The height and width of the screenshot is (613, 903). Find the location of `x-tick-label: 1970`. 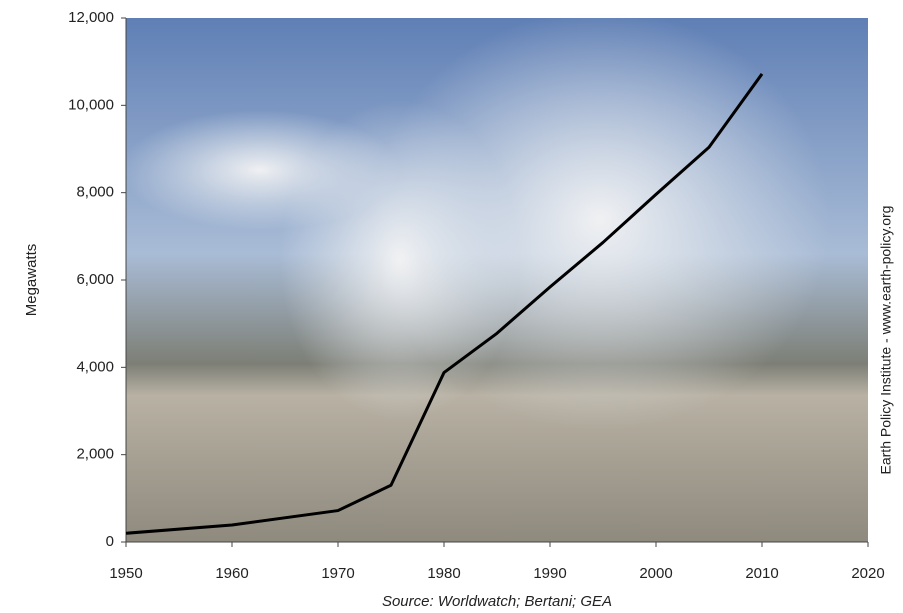

x-tick-label: 1970 is located at coordinates (337, 573).